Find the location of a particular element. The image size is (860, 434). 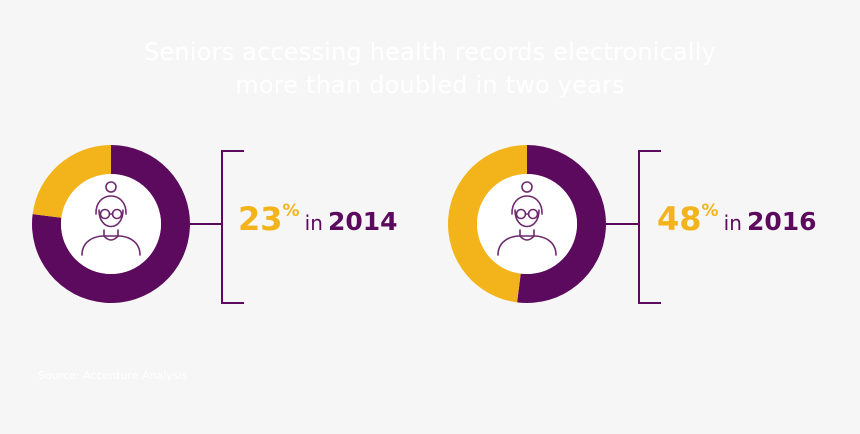

donut-slice-value-2014 is located at coordinates (71, 181).